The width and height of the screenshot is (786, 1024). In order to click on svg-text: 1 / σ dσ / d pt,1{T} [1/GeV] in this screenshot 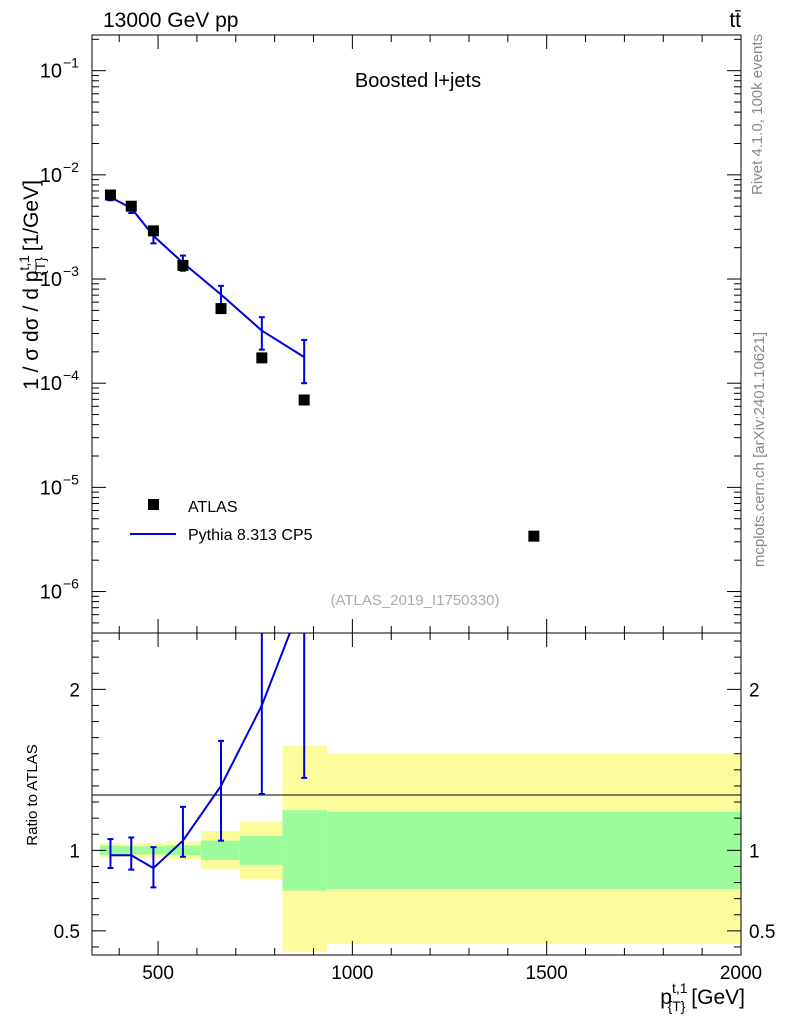, I will do `click(32, 285)`.